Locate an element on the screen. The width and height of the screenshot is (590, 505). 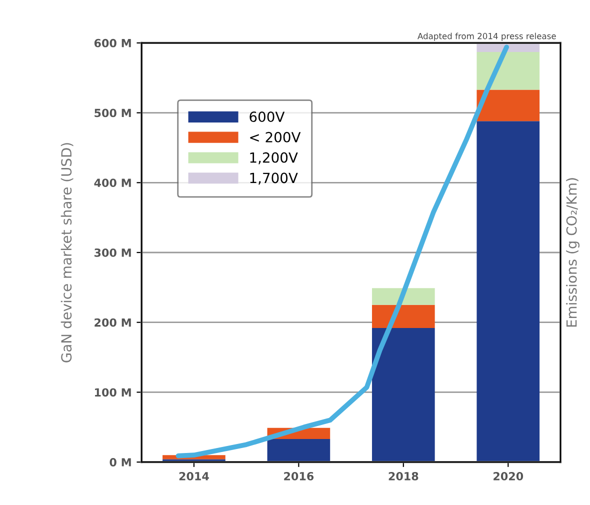
y-axis-title: GaN device market share (USD) is located at coordinates (67, 252).